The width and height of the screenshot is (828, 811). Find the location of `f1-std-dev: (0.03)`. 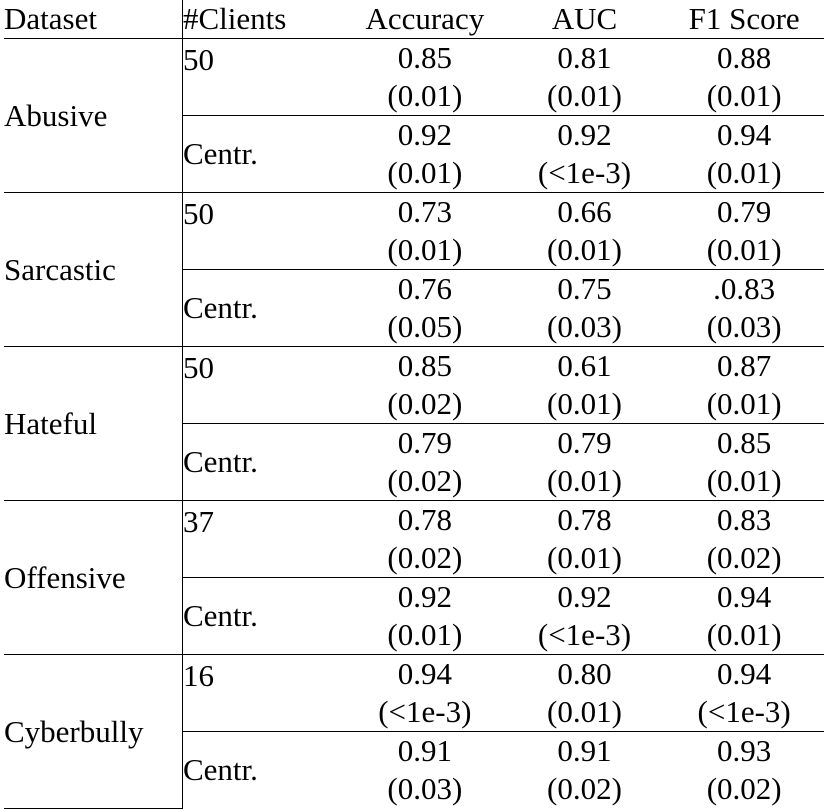

f1-std-dev: (0.03) is located at coordinates (744, 326).